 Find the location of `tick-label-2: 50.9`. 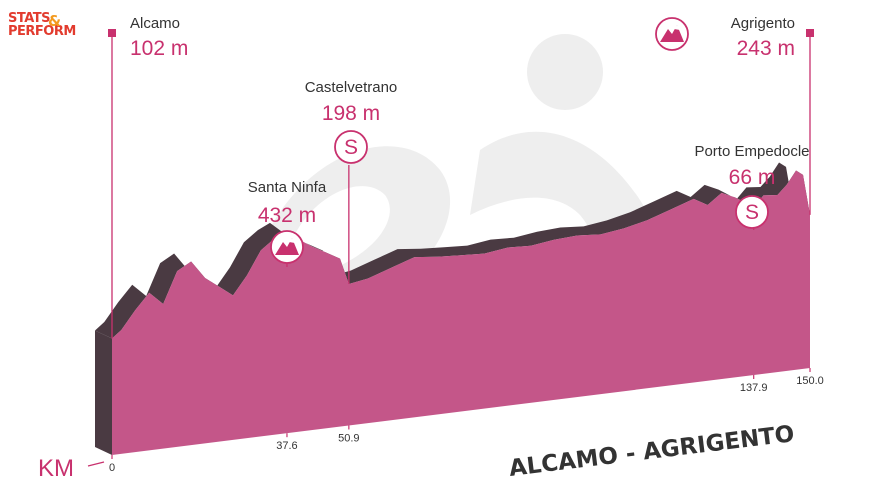

tick-label-2: 50.9 is located at coordinates (348, 438).